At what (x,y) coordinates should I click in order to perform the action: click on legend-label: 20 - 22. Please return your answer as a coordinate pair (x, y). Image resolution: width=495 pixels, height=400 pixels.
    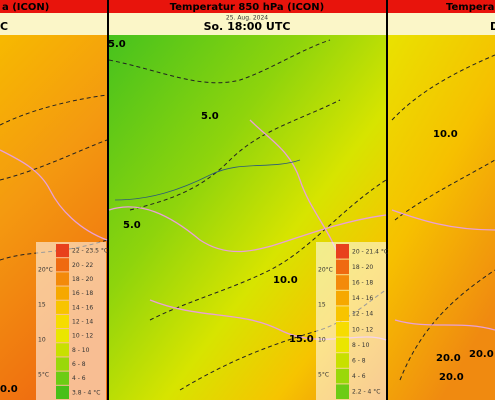
    Looking at the image, I should click on (82, 265).